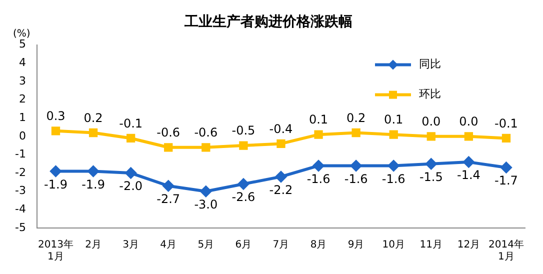 This screenshot has height=274, width=543. Describe the element at coordinates (244, 131) in the screenshot. I see `data-label: -0.5` at that location.